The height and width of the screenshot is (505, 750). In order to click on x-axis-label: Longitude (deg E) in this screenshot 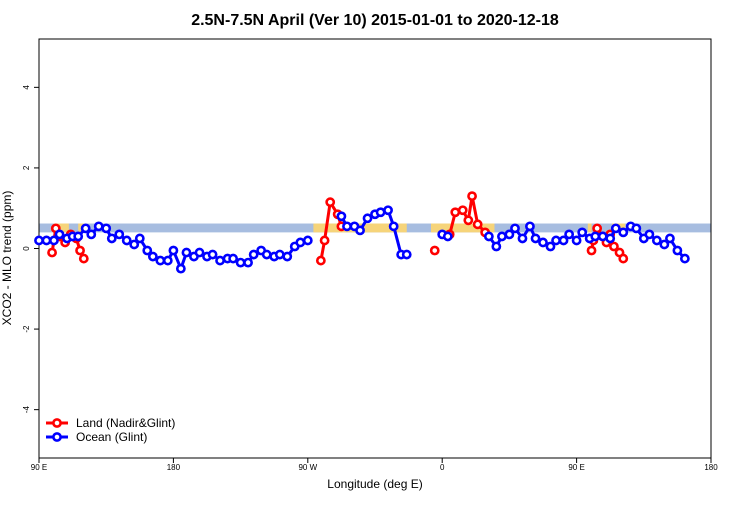, I will do `click(374, 484)`.